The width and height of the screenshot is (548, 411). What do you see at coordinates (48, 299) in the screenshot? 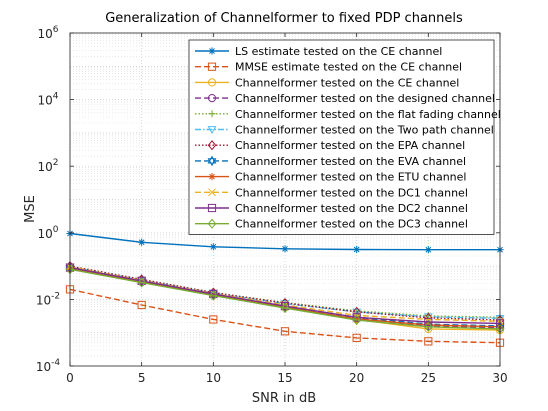
I see `y-tick-label: 10⁻²` at bounding box center [48, 299].